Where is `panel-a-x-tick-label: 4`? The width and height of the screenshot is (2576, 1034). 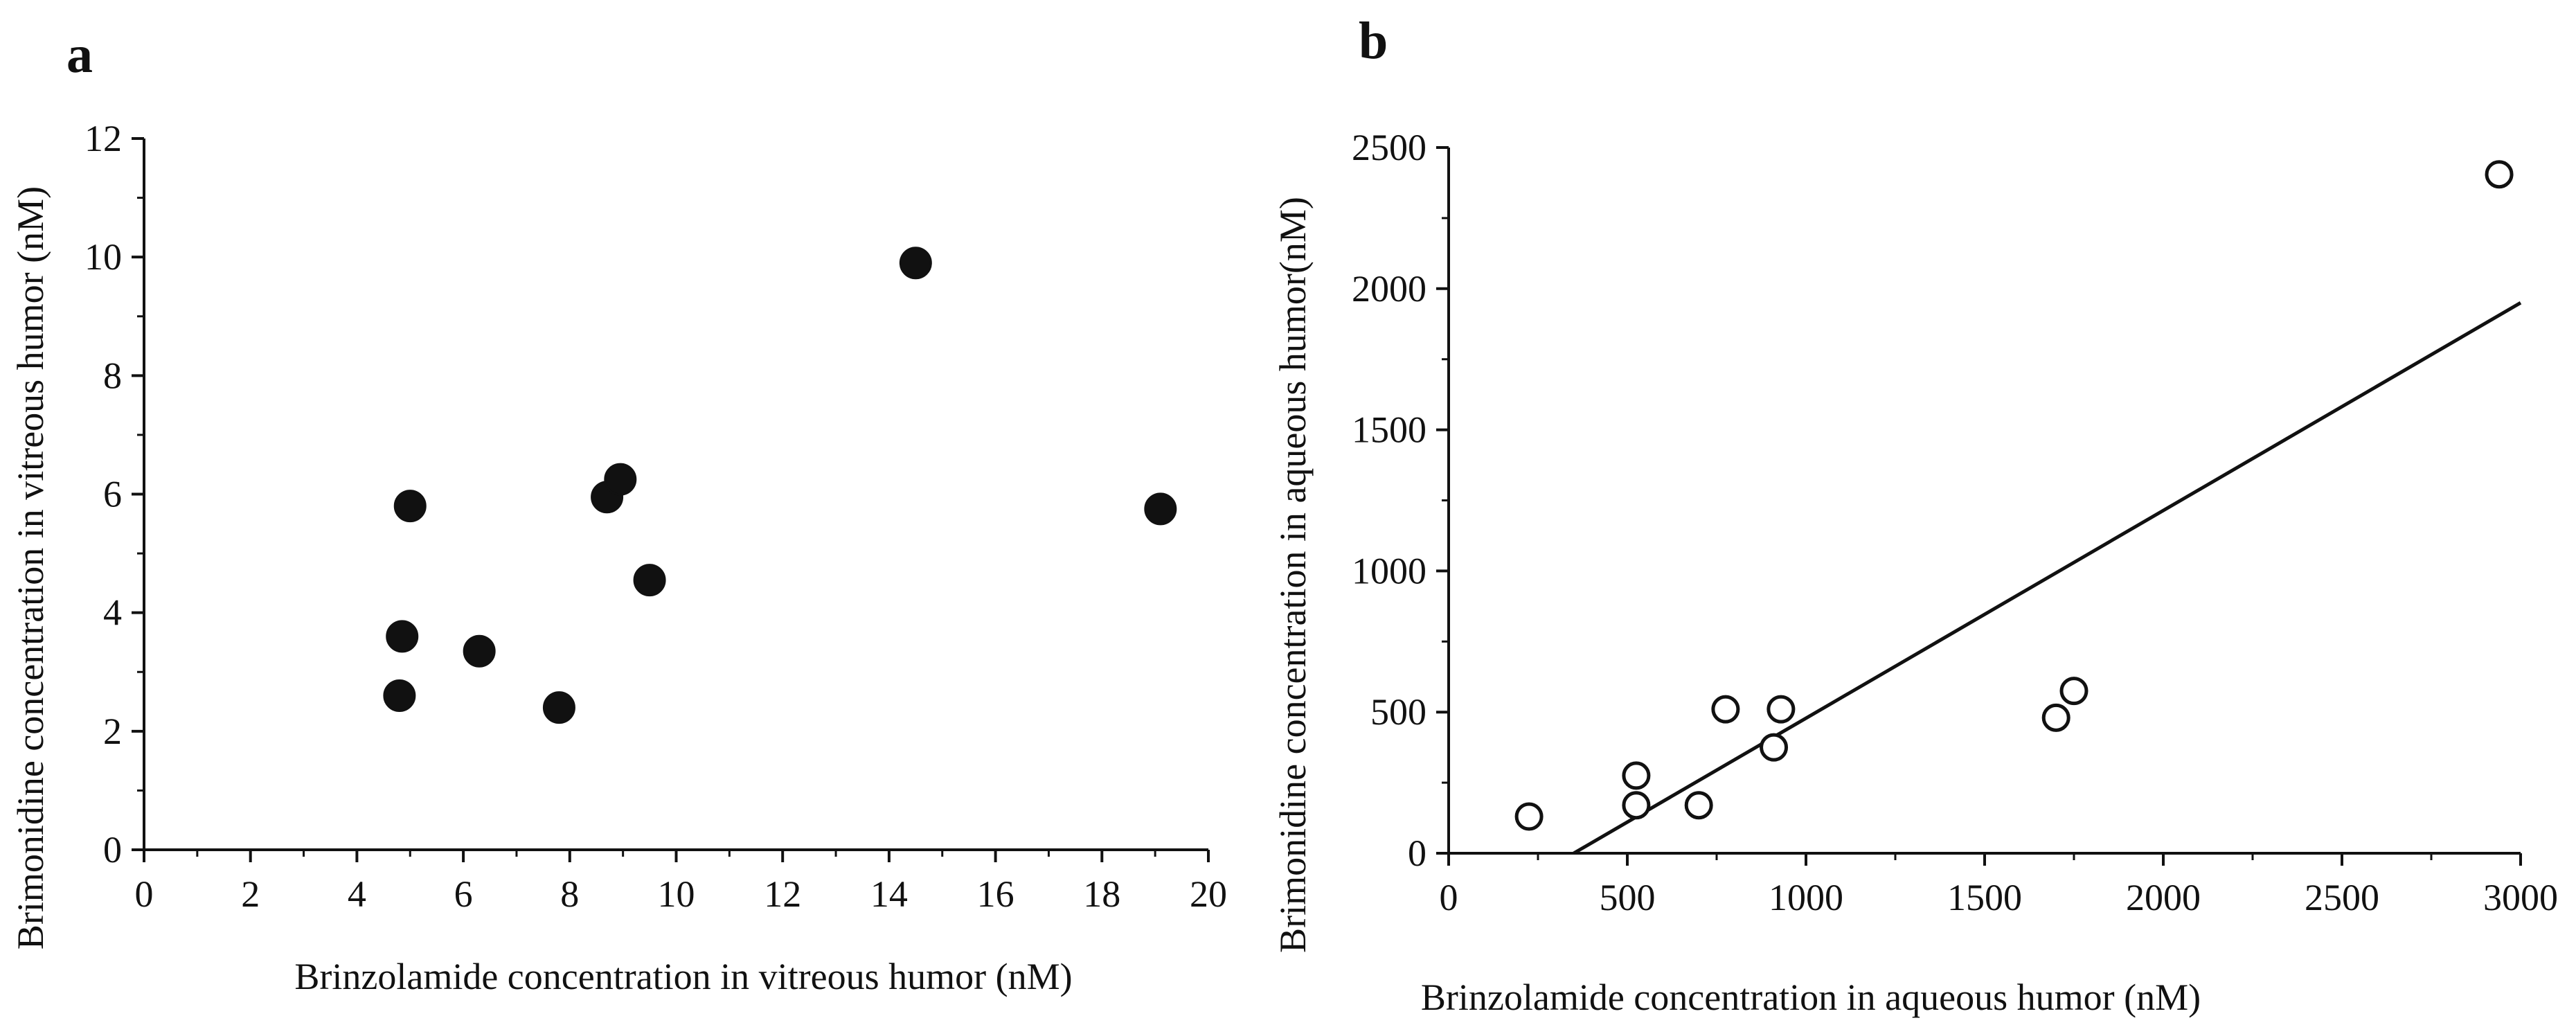 panel-a-x-tick-label: 4 is located at coordinates (357, 894).